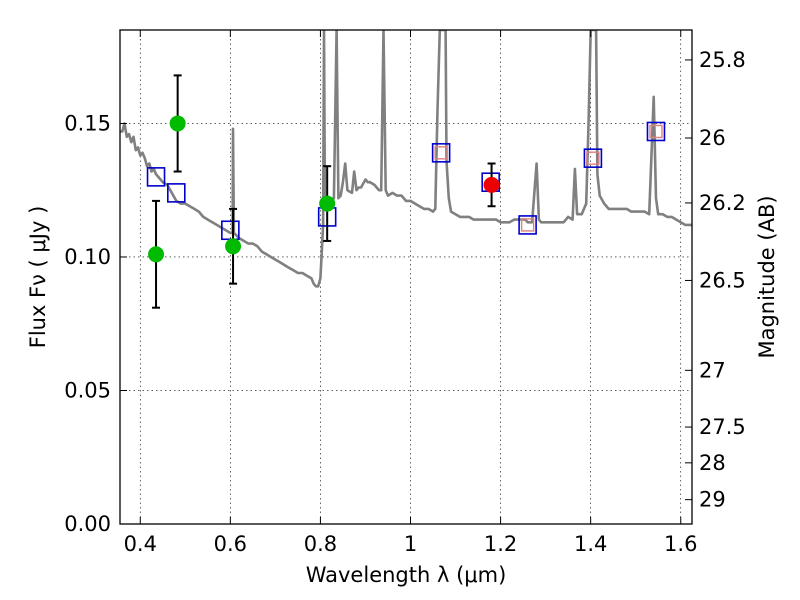 This screenshot has height=600, width=800. I want to click on y-tick-label: 0.00, so click(87, 524).